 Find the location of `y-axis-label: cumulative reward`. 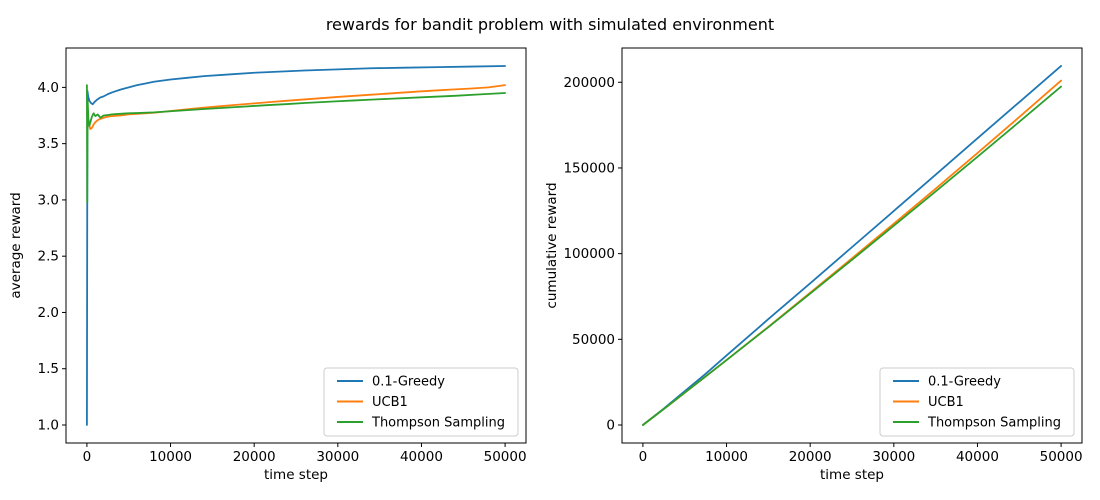

y-axis-label: cumulative reward is located at coordinates (552, 245).